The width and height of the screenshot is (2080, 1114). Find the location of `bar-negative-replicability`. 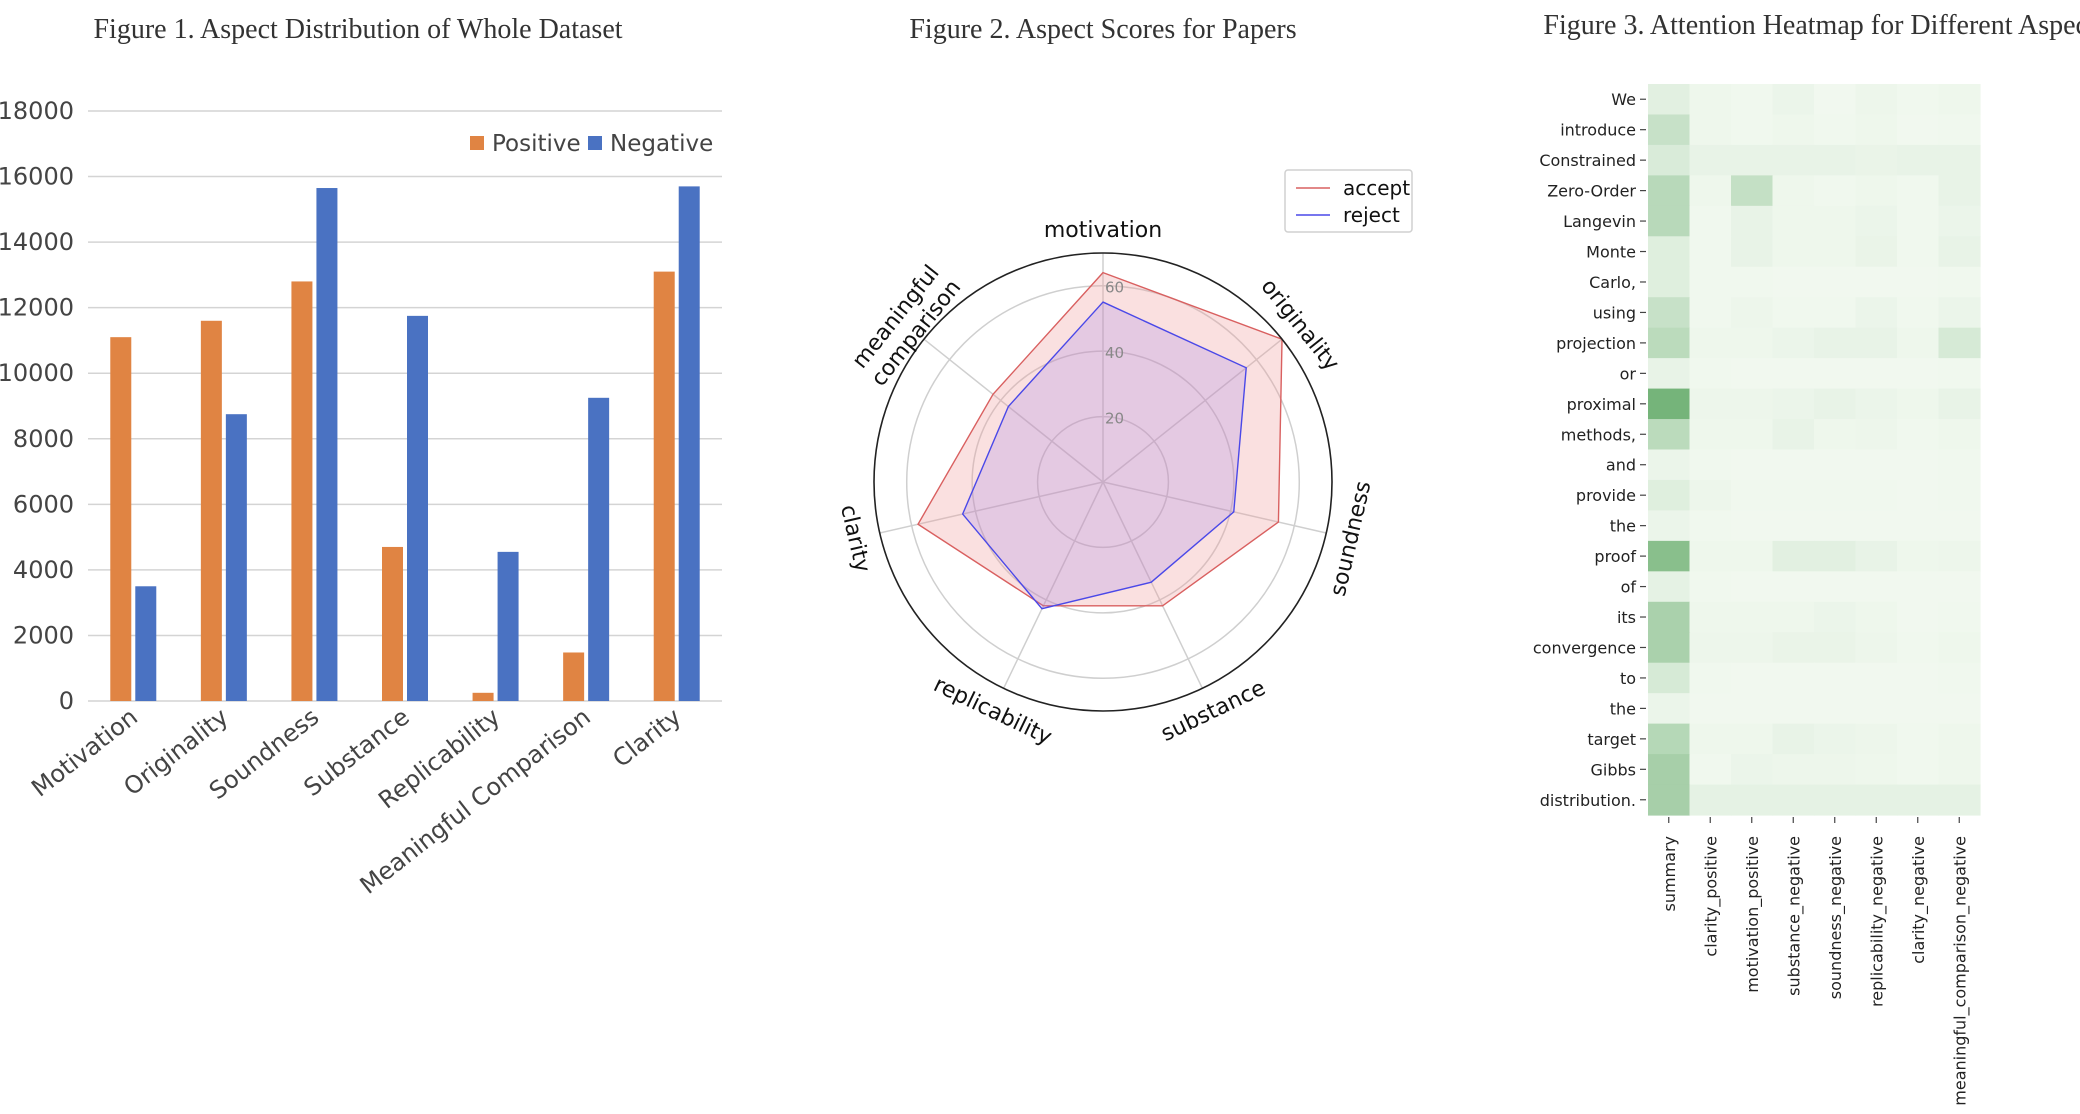

bar-negative-replicability is located at coordinates (508, 626).